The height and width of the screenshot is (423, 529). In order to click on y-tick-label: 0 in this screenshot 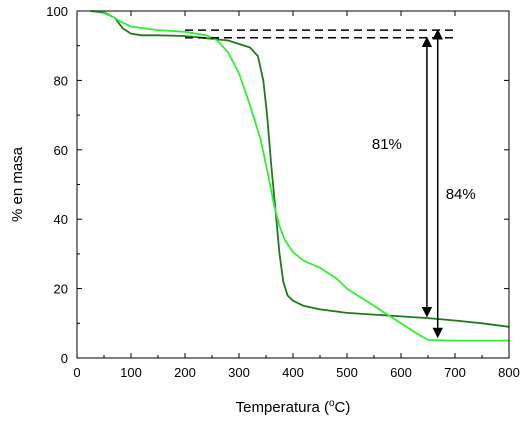, I will do `click(64, 358)`.